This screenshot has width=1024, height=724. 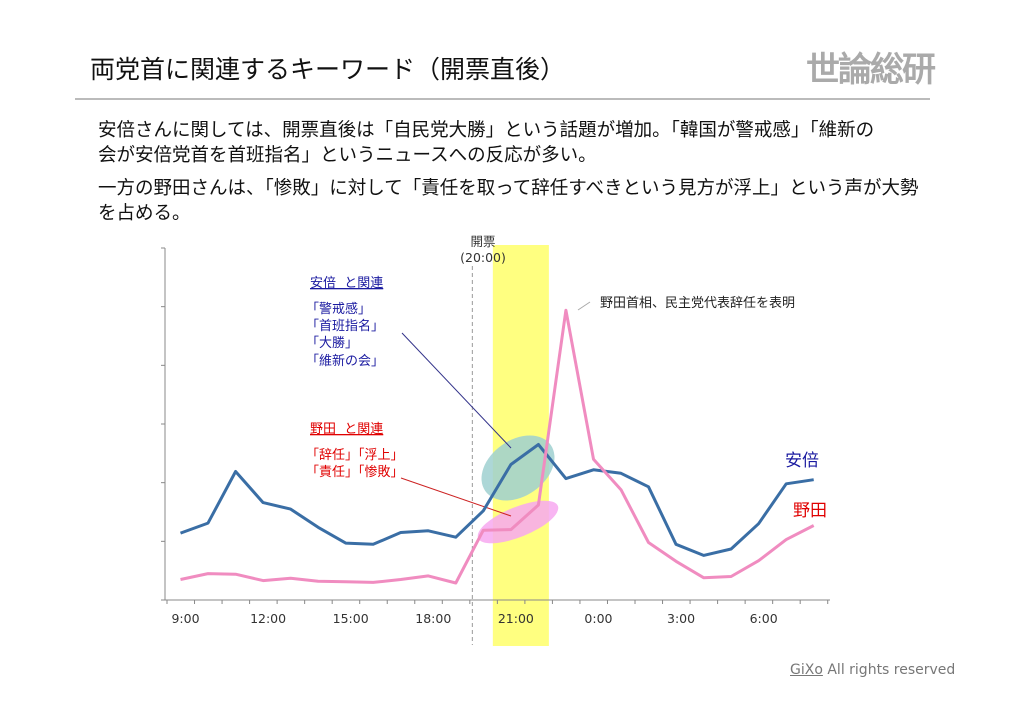 I want to click on body-text-line: 会が安倍党首を首班指名」というニュースへの反応が多い。, so click(x=347, y=155).